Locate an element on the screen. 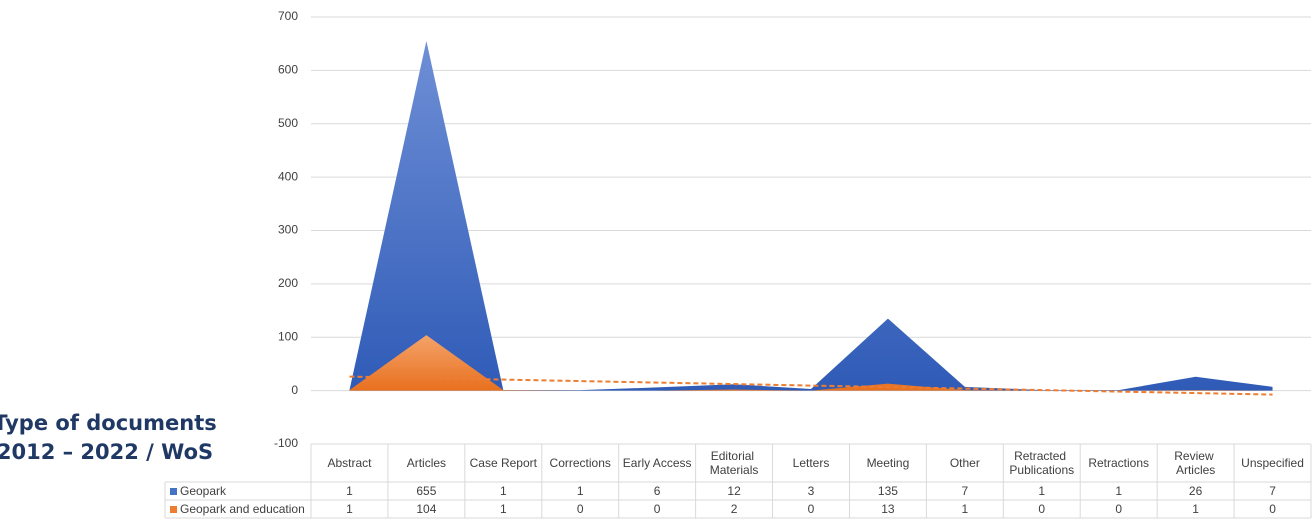  table-cell: 3 is located at coordinates (811, 491).